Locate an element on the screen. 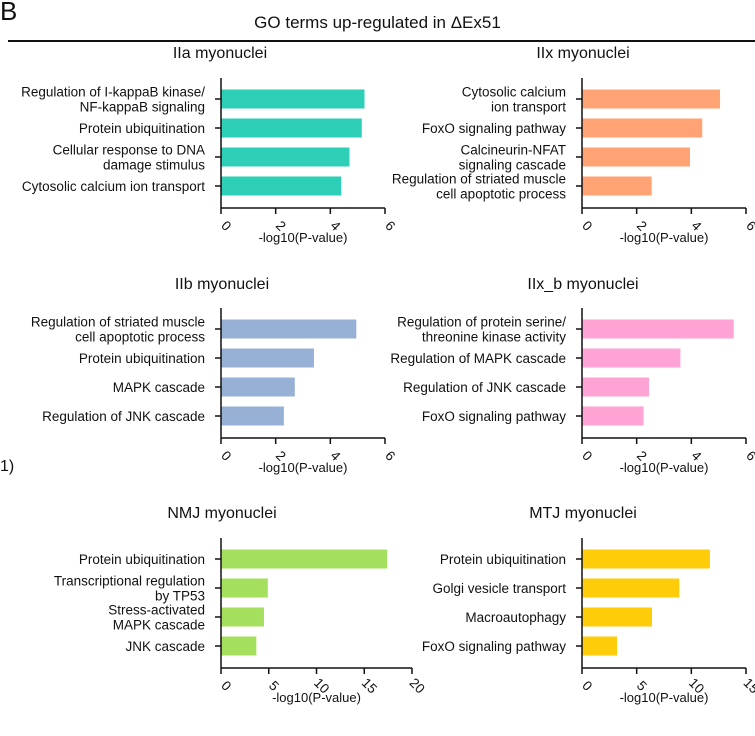 The image size is (755, 736). figure-title: GO terms up-regulated in ΔEx51 is located at coordinates (377, 22).